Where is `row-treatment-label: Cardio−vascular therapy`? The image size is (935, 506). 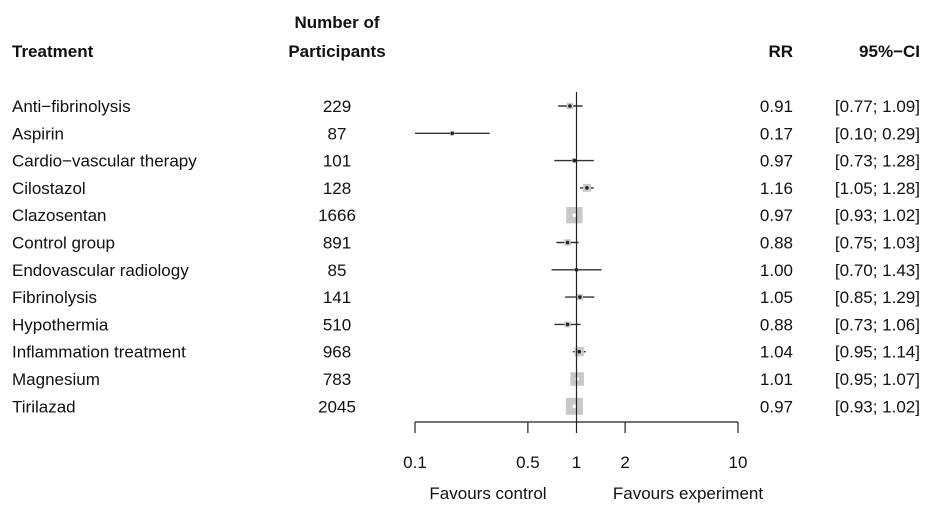 row-treatment-label: Cardio−vascular therapy is located at coordinates (104, 161).